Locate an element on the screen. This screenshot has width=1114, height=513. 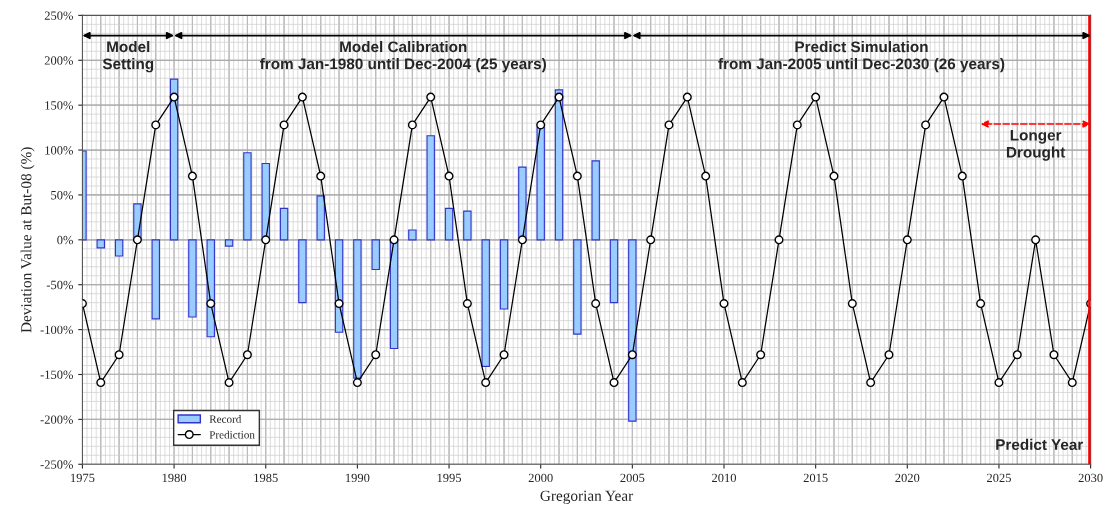
x-tick-label: 1995 is located at coordinates (449, 478).